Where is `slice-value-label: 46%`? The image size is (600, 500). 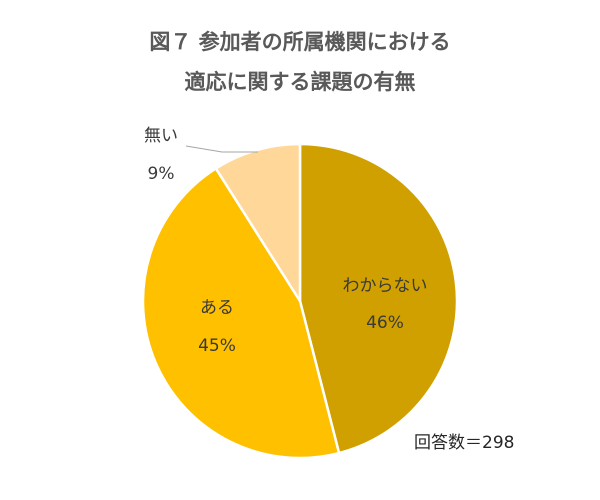
slice-value-label: 46% is located at coordinates (385, 323).